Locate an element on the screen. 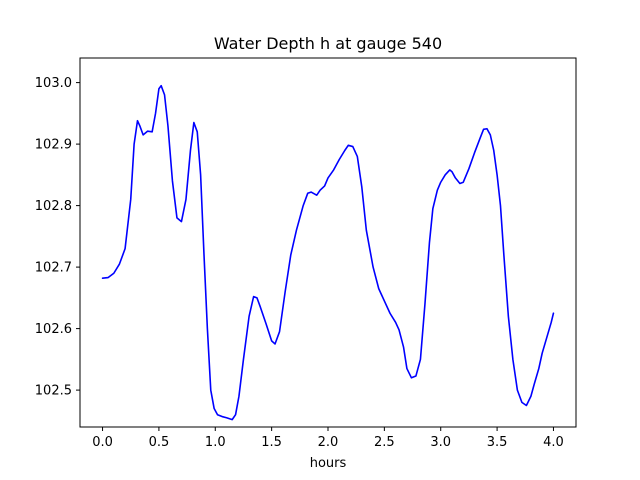 The width and height of the screenshot is (640, 480). x-tick-label: 2.0 is located at coordinates (328, 442).